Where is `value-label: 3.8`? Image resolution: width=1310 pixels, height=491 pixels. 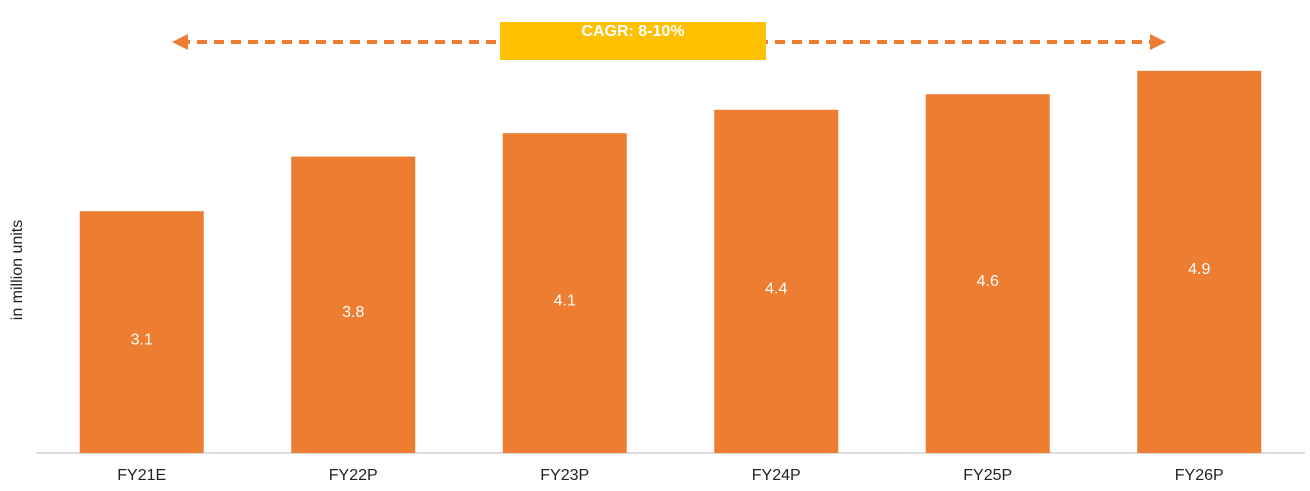
value-label: 3.8 is located at coordinates (353, 312).